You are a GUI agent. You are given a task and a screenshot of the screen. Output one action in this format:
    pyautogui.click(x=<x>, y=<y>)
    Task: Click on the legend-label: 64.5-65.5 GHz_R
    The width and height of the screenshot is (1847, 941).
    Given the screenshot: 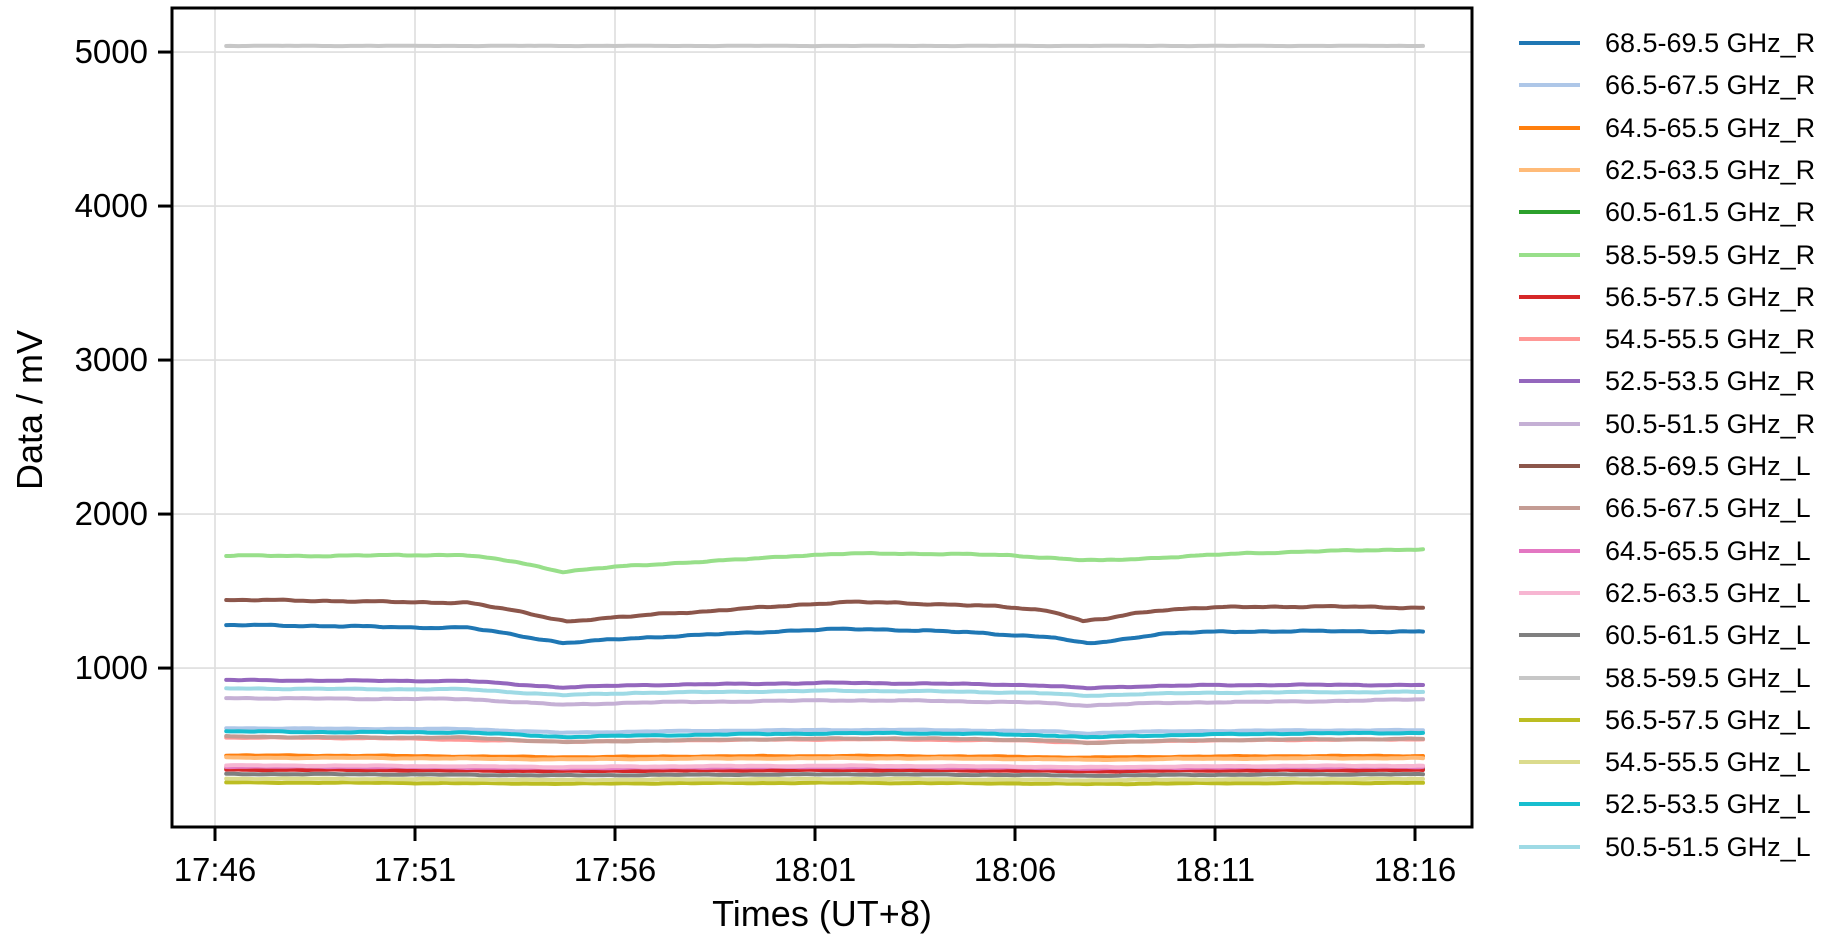 What is the action you would take?
    pyautogui.click(x=1710, y=127)
    